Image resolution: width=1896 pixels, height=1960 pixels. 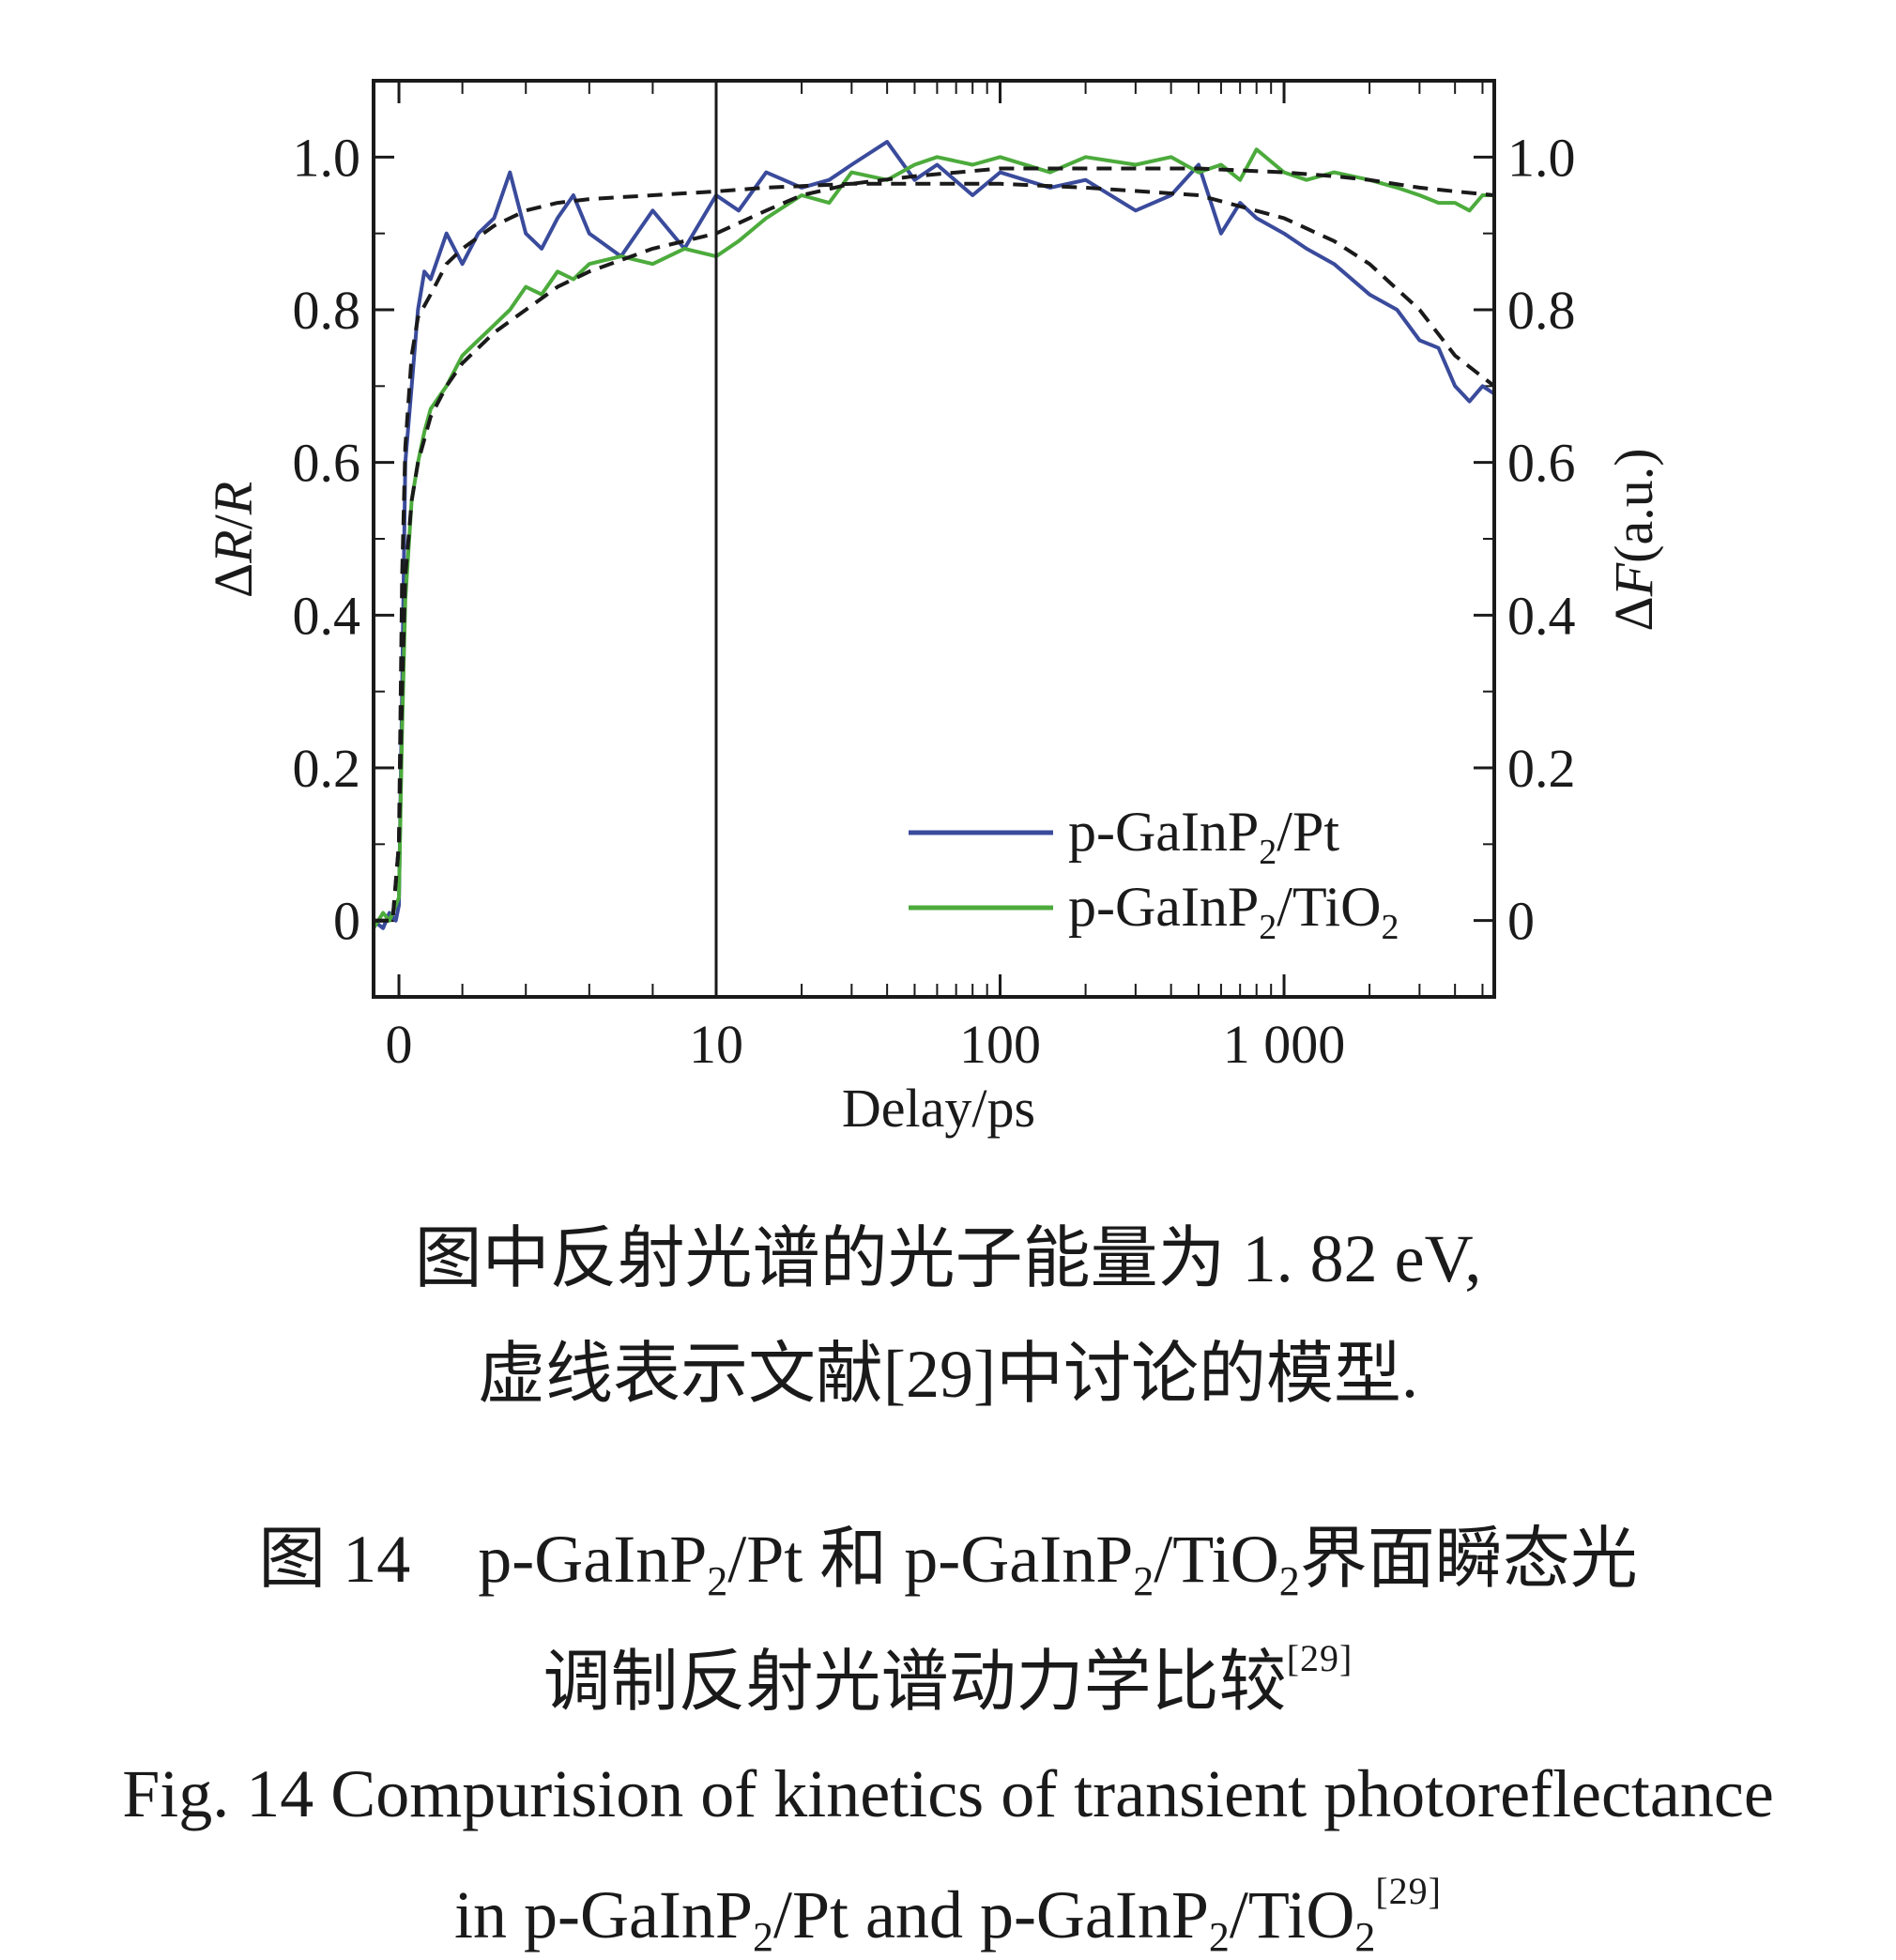 What do you see at coordinates (948, 1563) in the screenshot?
I see `figure-title-cn-line1: 图 14 p-GaInP2/Pt 和 p-GaInP2/TiO2界面瞬态光` at bounding box center [948, 1563].